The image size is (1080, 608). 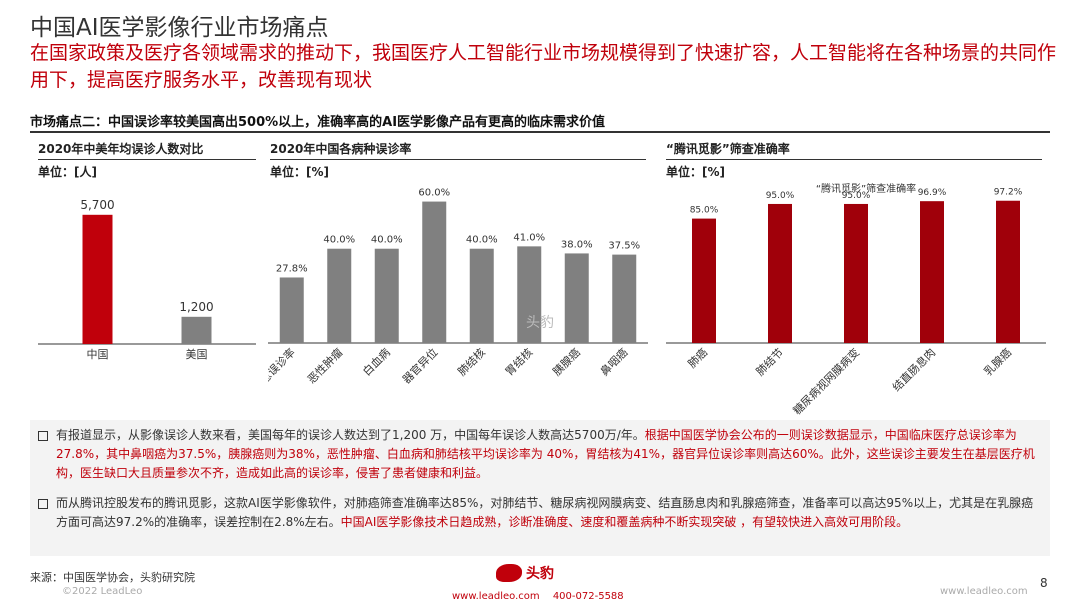 I want to click on data-label-1: 1,200, so click(x=196, y=307).